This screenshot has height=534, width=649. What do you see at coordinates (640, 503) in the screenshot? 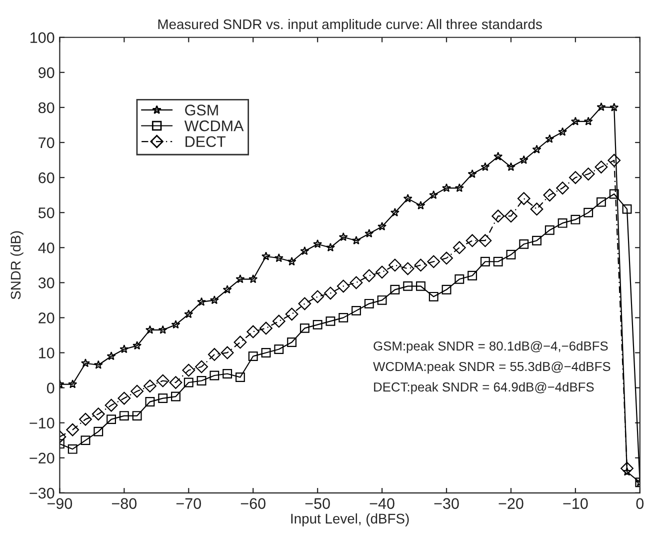
I see `x-tick-label: 0` at bounding box center [640, 503].